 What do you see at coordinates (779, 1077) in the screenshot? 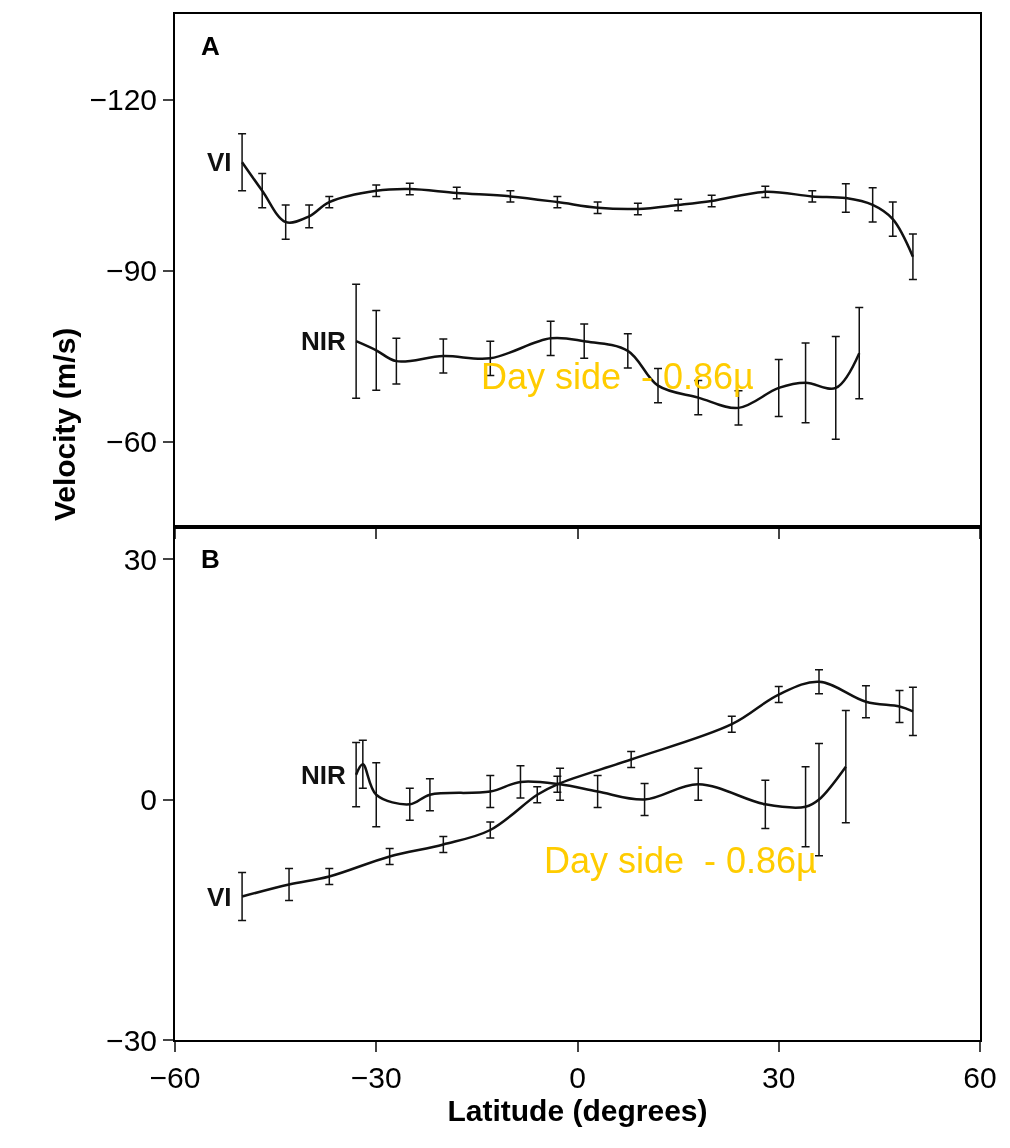
I see `x-tick-label: 30` at bounding box center [779, 1077].